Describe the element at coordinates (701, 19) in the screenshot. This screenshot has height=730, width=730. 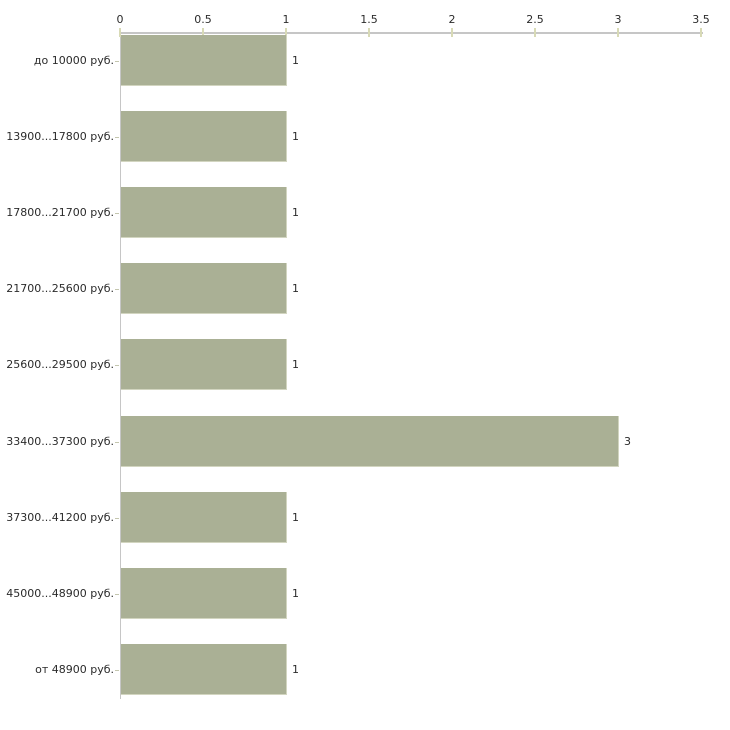
I see `x-tick-label: 3.5` at that location.